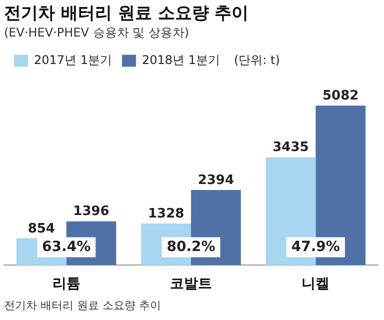 The image size is (384, 320). I want to click on legend-label: 2017년 1분기, so click(73, 59).